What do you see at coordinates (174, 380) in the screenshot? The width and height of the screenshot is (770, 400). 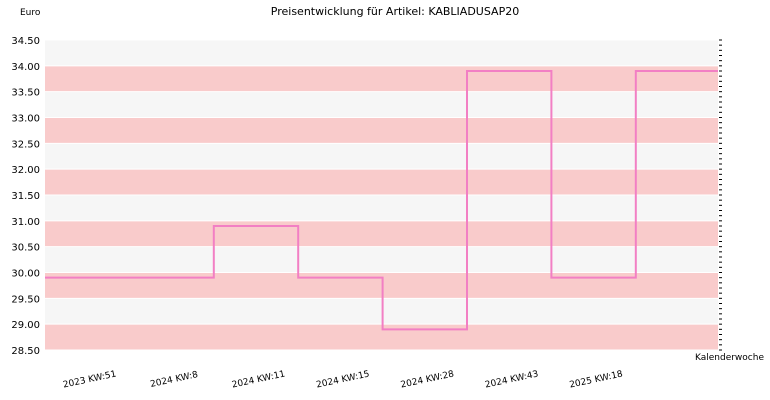 I see `x-tick-label: 2024 KW:8` at bounding box center [174, 380].